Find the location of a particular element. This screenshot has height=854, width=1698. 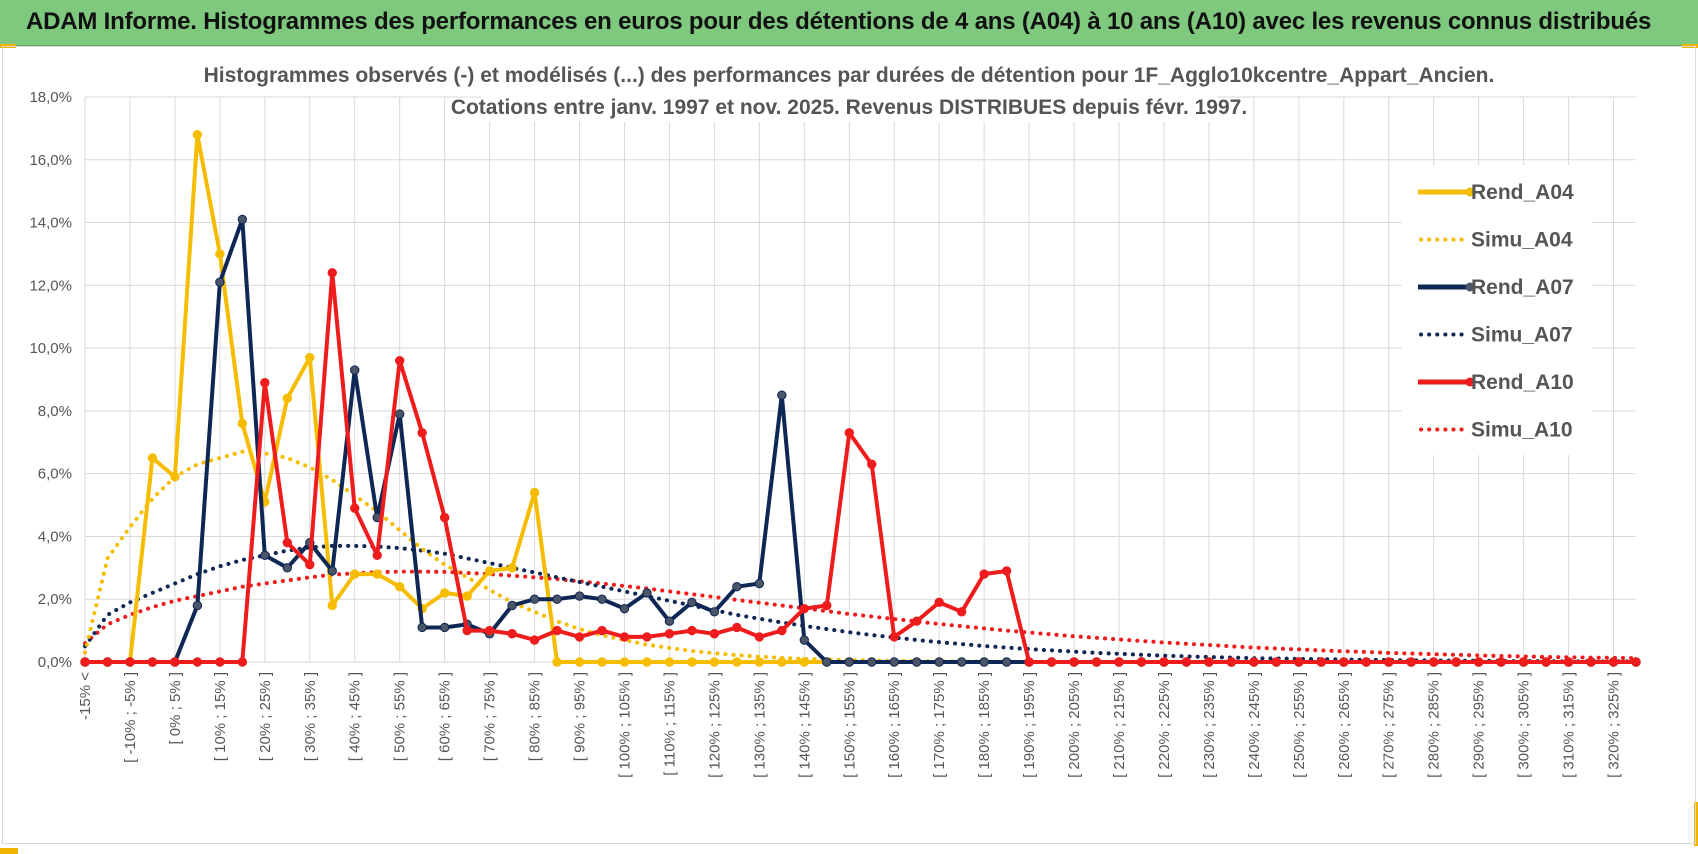

title-backdrop is located at coordinates (849, 76).